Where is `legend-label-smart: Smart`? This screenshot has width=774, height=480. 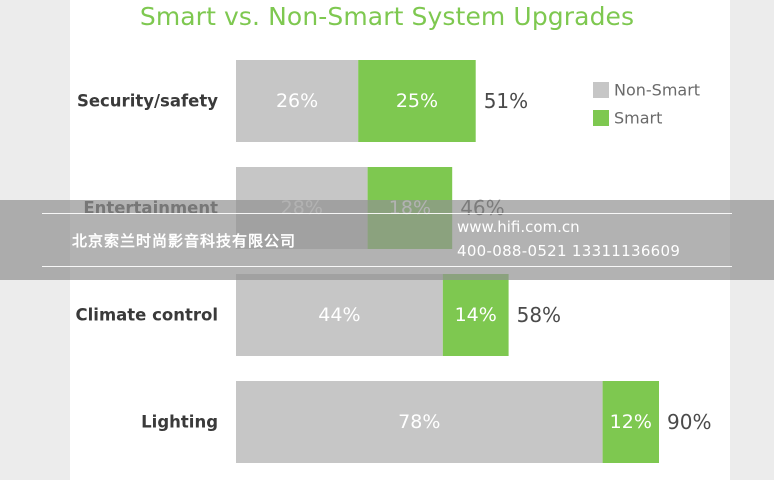
legend-label-smart: Smart is located at coordinates (638, 118).